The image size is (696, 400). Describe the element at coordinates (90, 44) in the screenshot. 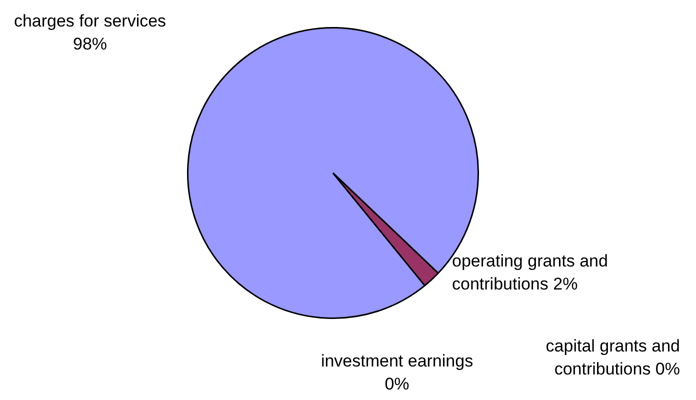

I see `data-label: 98%` at that location.